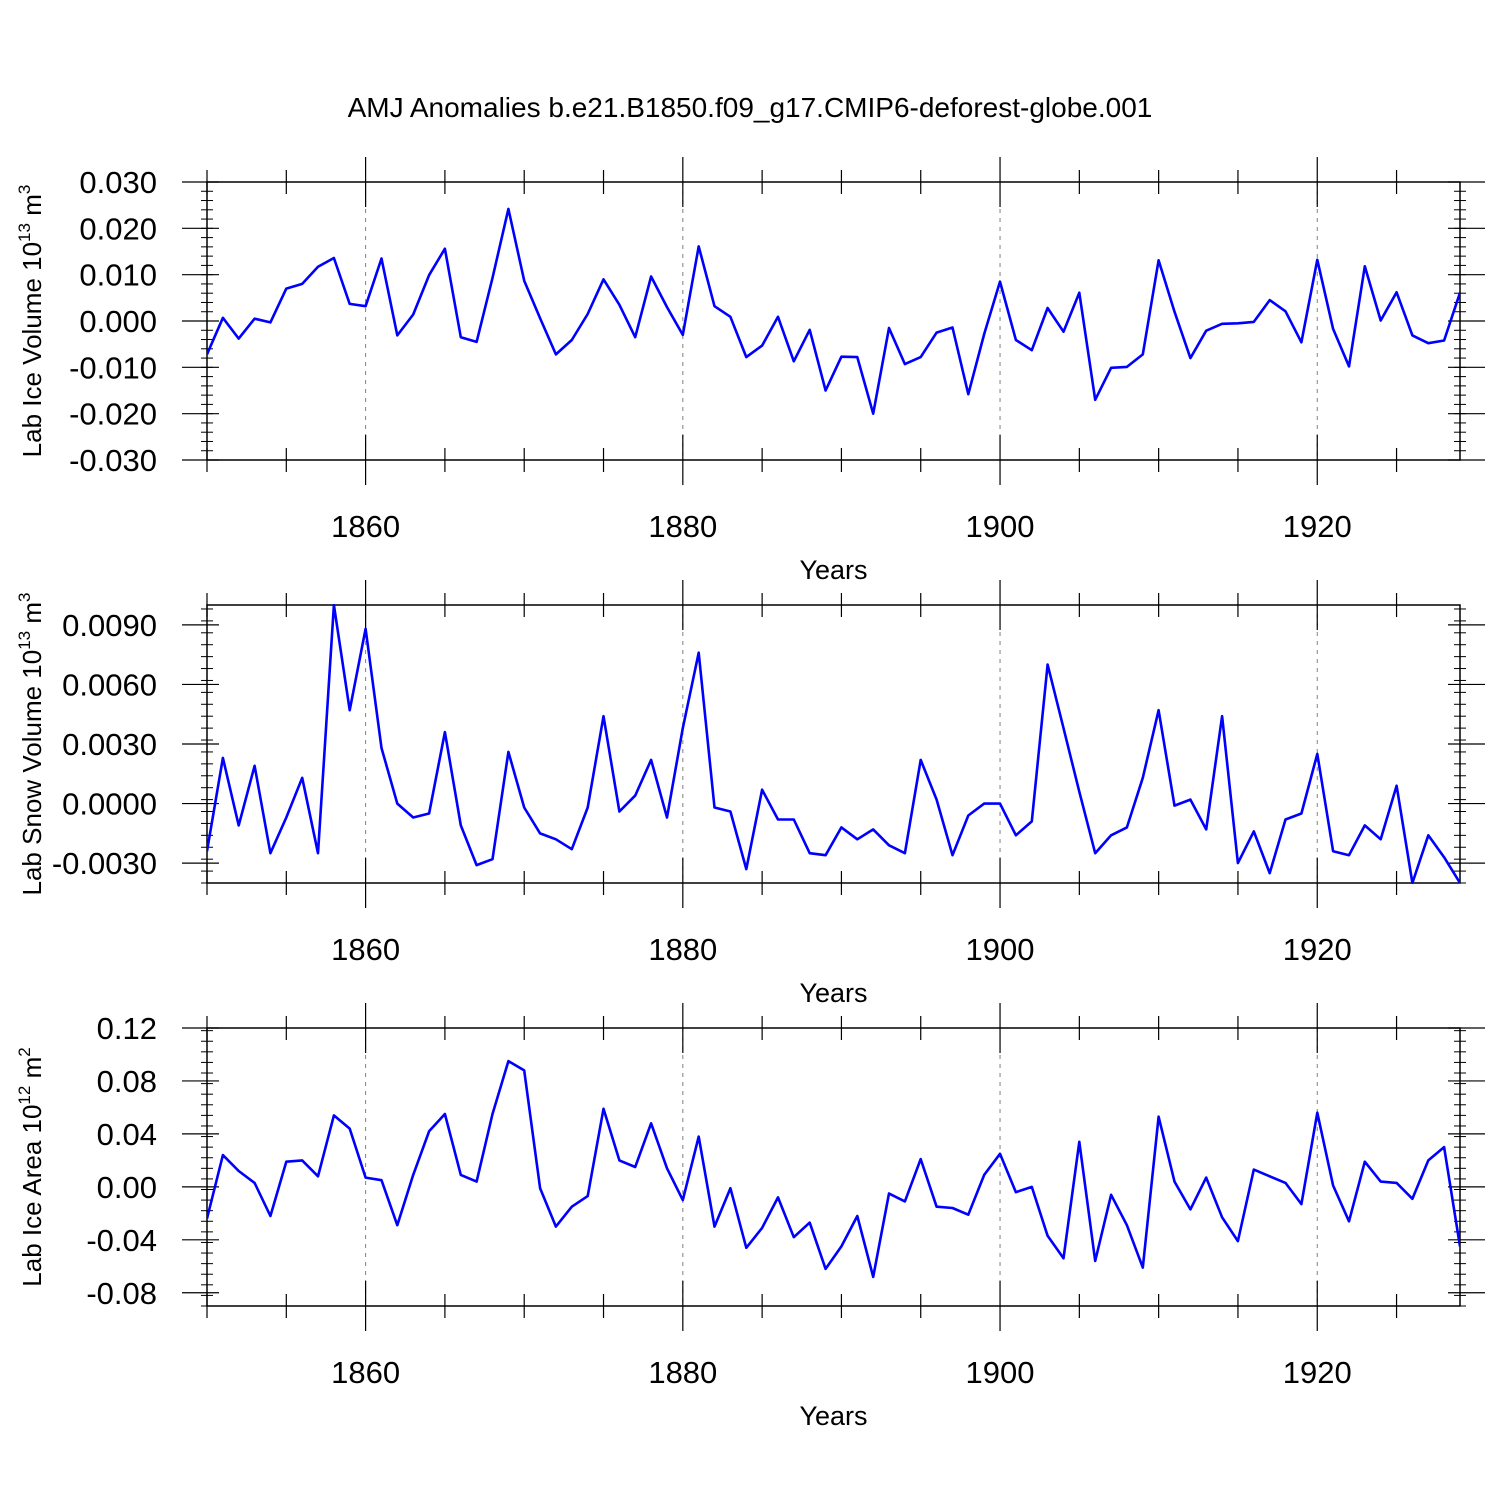 The height and width of the screenshot is (1500, 1500). Describe the element at coordinates (127, 1134) in the screenshot. I see `y-tick-label: 0.04` at that location.